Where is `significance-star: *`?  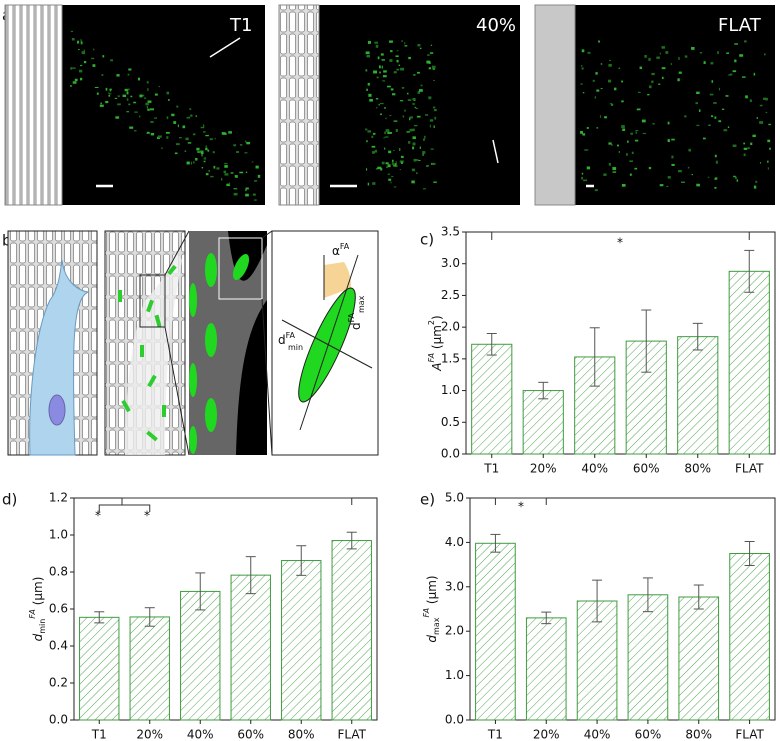
significance-star: * is located at coordinates (521, 507).